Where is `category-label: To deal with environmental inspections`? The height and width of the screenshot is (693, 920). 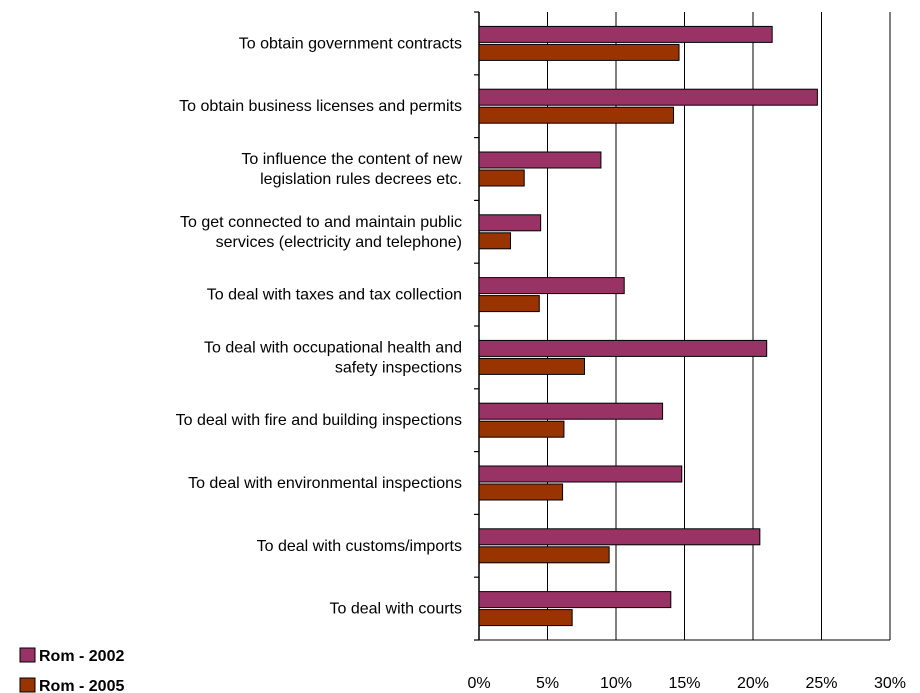 category-label: To deal with environmental inspections is located at coordinates (325, 483).